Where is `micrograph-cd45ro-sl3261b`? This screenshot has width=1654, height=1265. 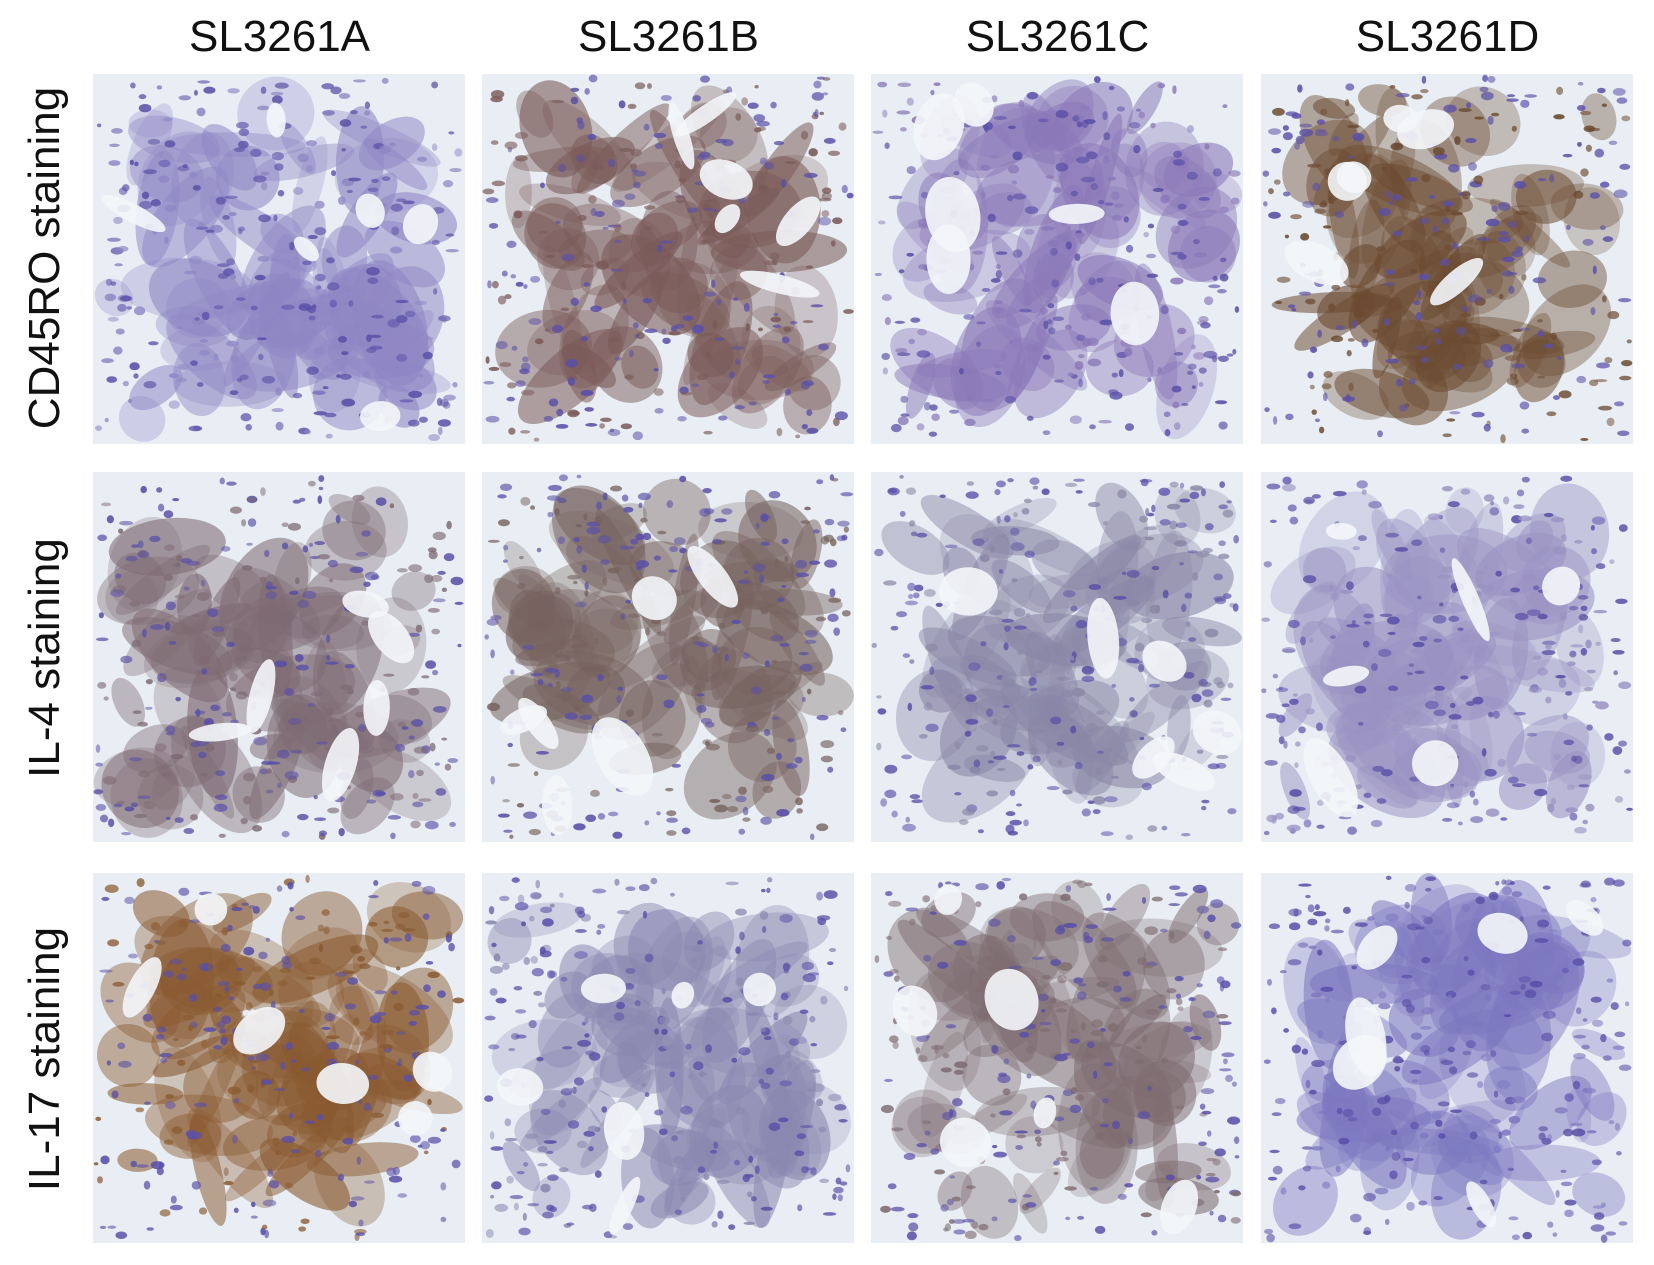
micrograph-cd45ro-sl3261b is located at coordinates (668, 259).